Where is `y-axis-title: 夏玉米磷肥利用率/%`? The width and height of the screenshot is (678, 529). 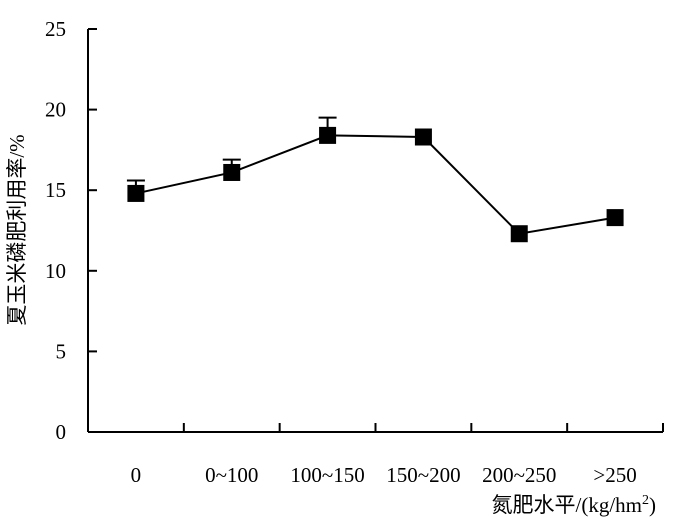 y-axis-title: 夏玉米磷肥利用率/% is located at coordinates (17, 229).